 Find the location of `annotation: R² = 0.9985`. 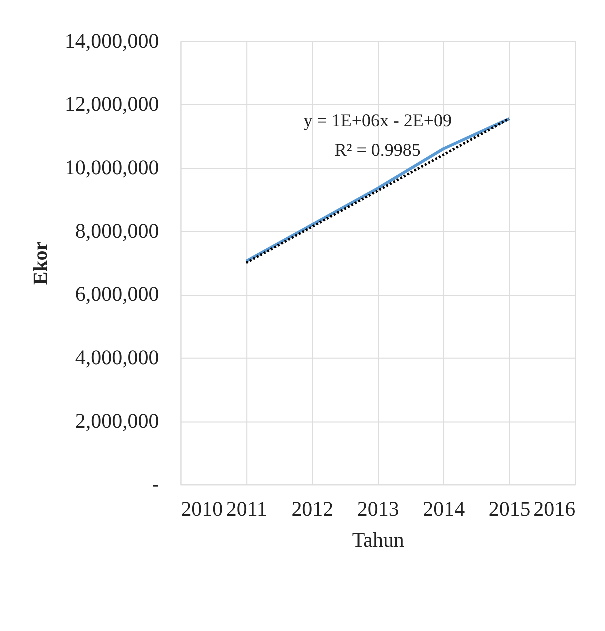

annotation: R² = 0.9985 is located at coordinates (377, 150).